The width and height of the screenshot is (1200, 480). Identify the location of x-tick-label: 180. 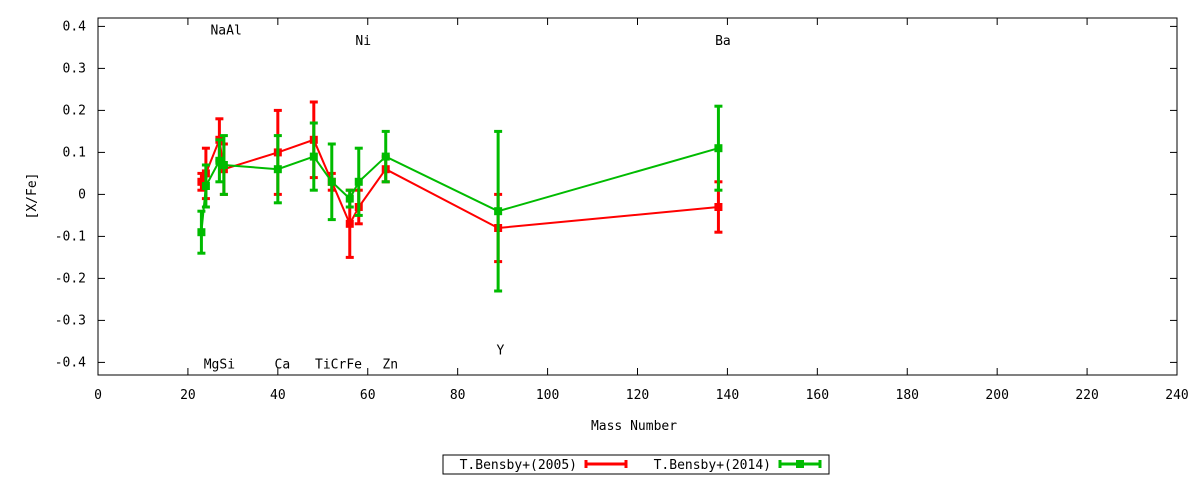
(907, 395).